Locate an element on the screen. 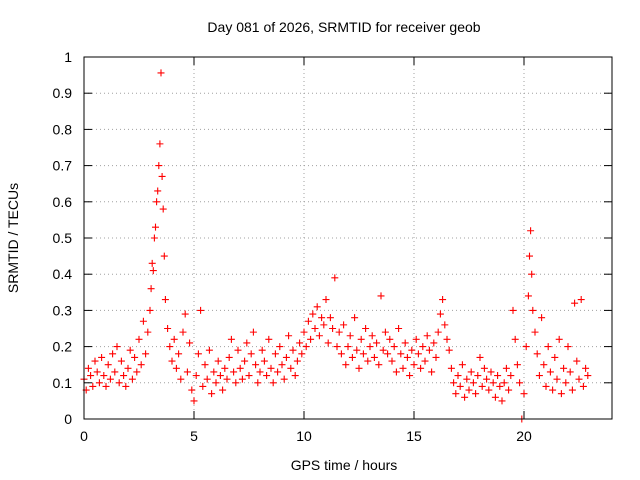  x-tick-label: 15 is located at coordinates (414, 436).